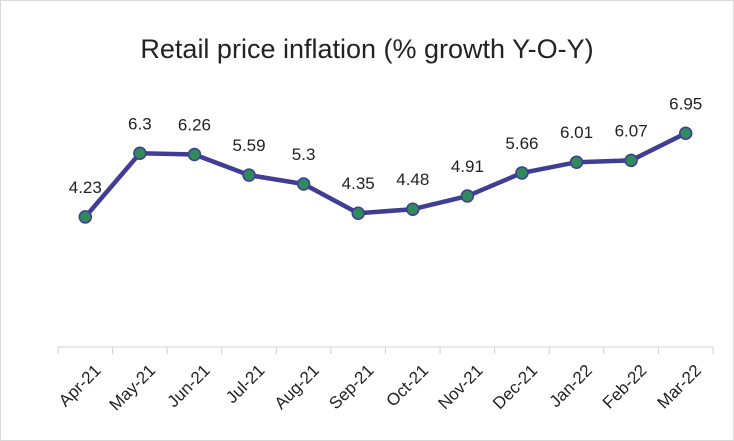 The height and width of the screenshot is (441, 734). I want to click on data-label: 6.07, so click(631, 130).